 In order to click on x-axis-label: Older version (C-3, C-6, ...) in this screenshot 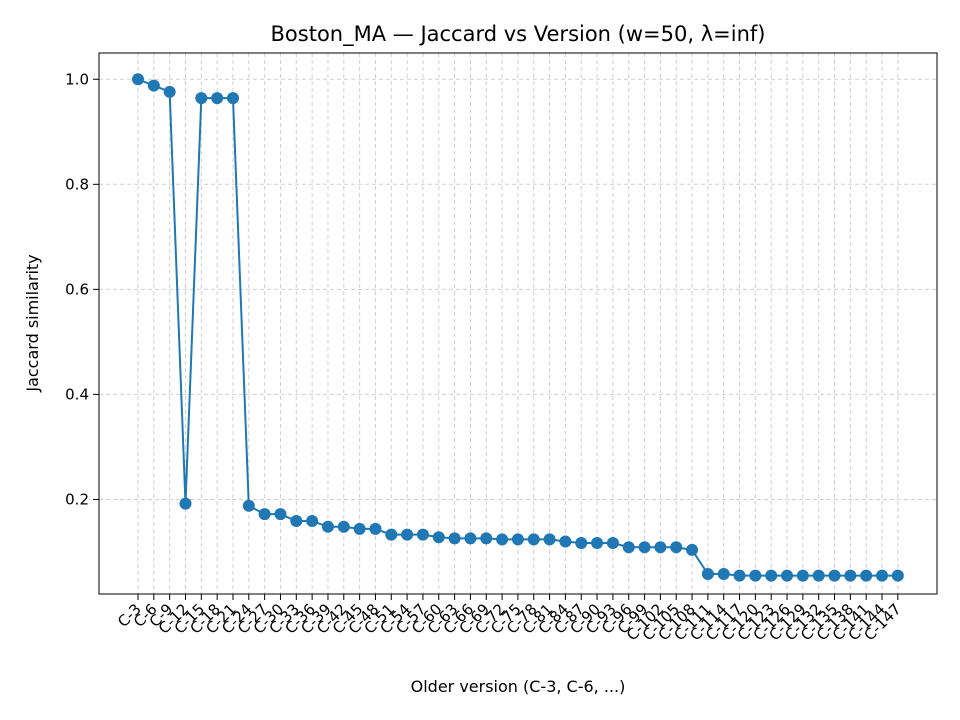, I will do `click(518, 686)`.